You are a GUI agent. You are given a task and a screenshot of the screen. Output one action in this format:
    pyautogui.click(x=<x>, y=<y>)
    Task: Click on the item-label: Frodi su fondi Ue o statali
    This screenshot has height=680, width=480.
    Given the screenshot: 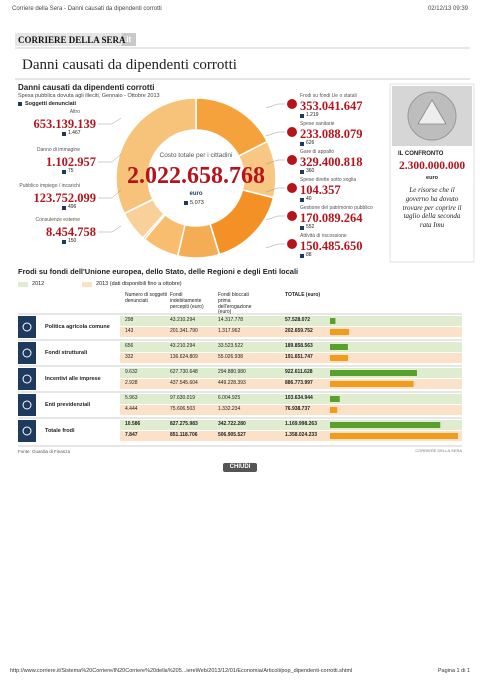 What is the action you would take?
    pyautogui.click(x=328, y=96)
    